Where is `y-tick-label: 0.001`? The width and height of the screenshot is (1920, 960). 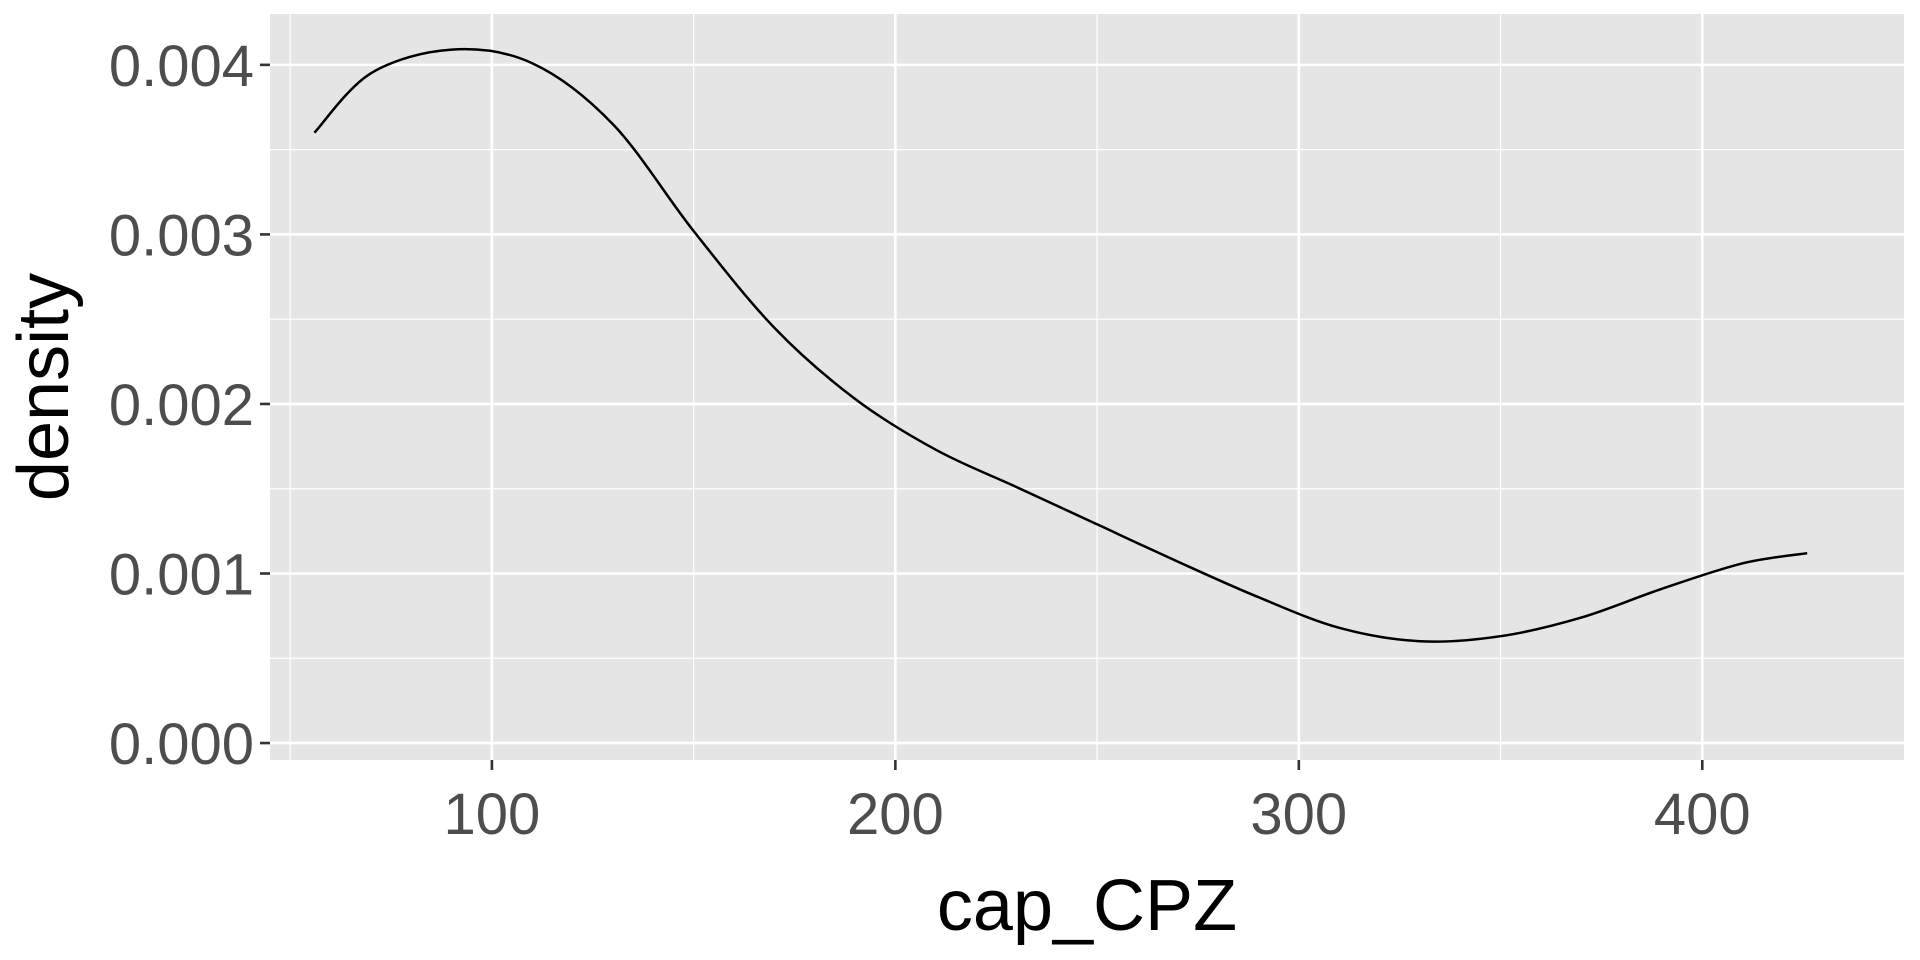 y-tick-label: 0.001 is located at coordinates (181, 575).